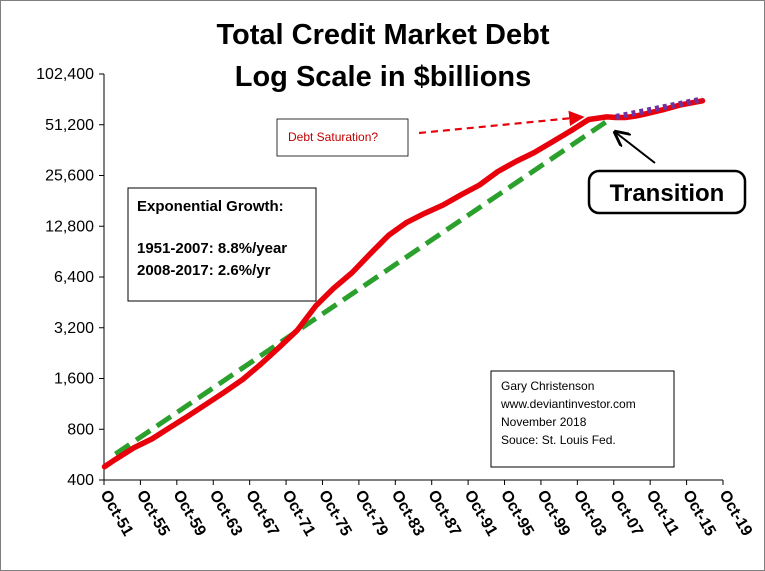  Describe the element at coordinates (74, 328) in the screenshot. I see `y-tick-label: 3,200` at that location.